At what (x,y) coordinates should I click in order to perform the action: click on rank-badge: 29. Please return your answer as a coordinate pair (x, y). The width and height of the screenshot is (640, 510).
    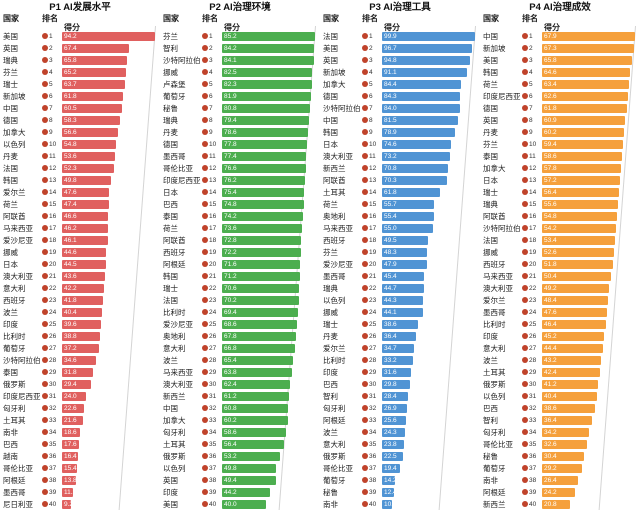
    Looking at the image, I should click on (52, 372).